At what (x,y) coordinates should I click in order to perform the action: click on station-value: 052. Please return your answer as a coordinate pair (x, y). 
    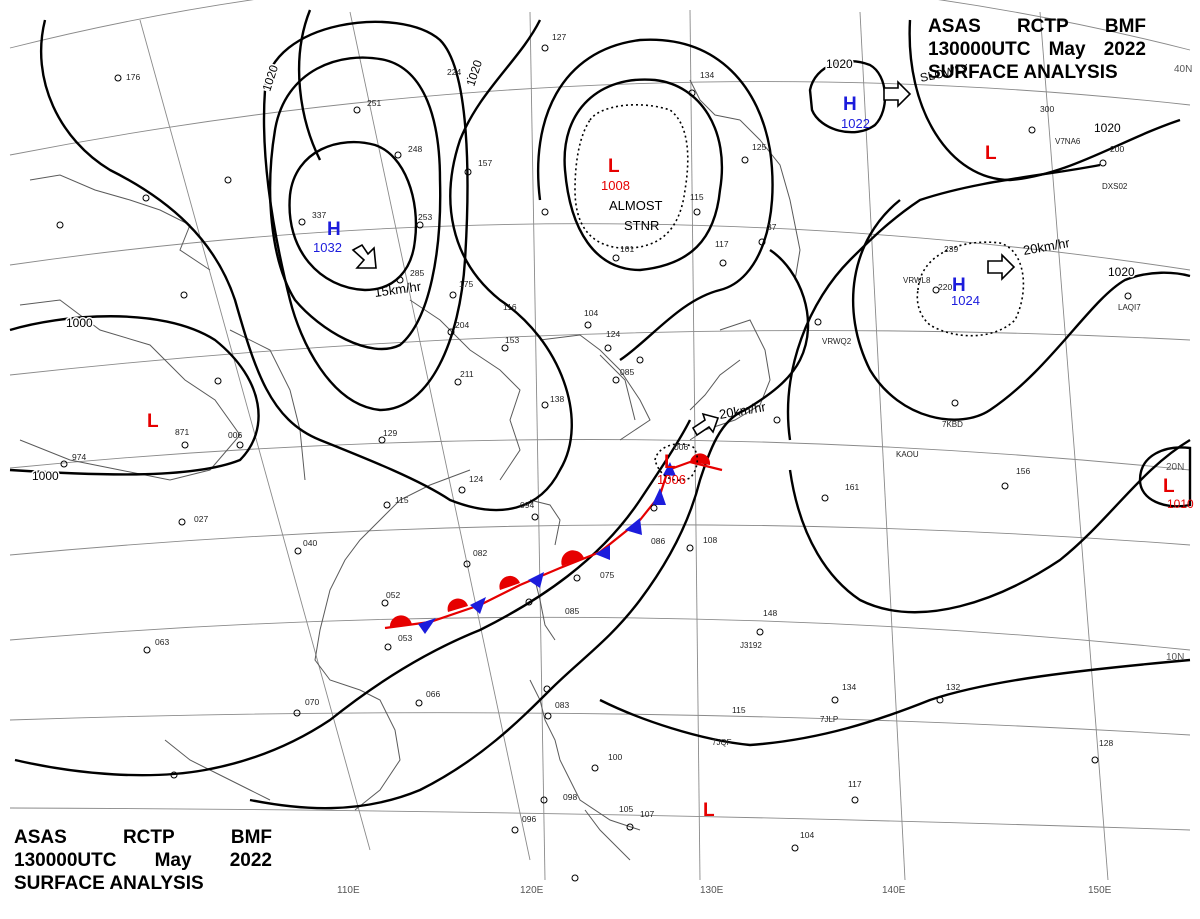
    Looking at the image, I should click on (393, 595).